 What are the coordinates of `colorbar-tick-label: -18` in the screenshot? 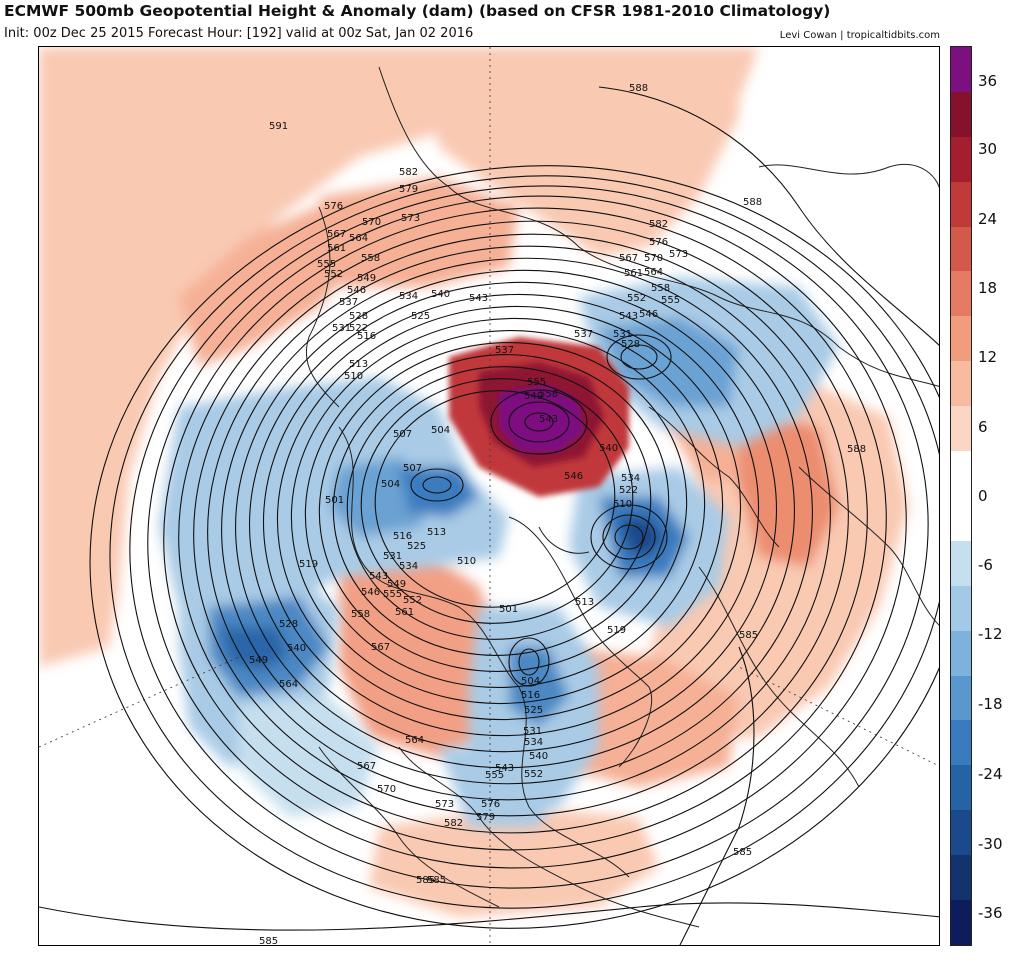 It's located at (990, 704).